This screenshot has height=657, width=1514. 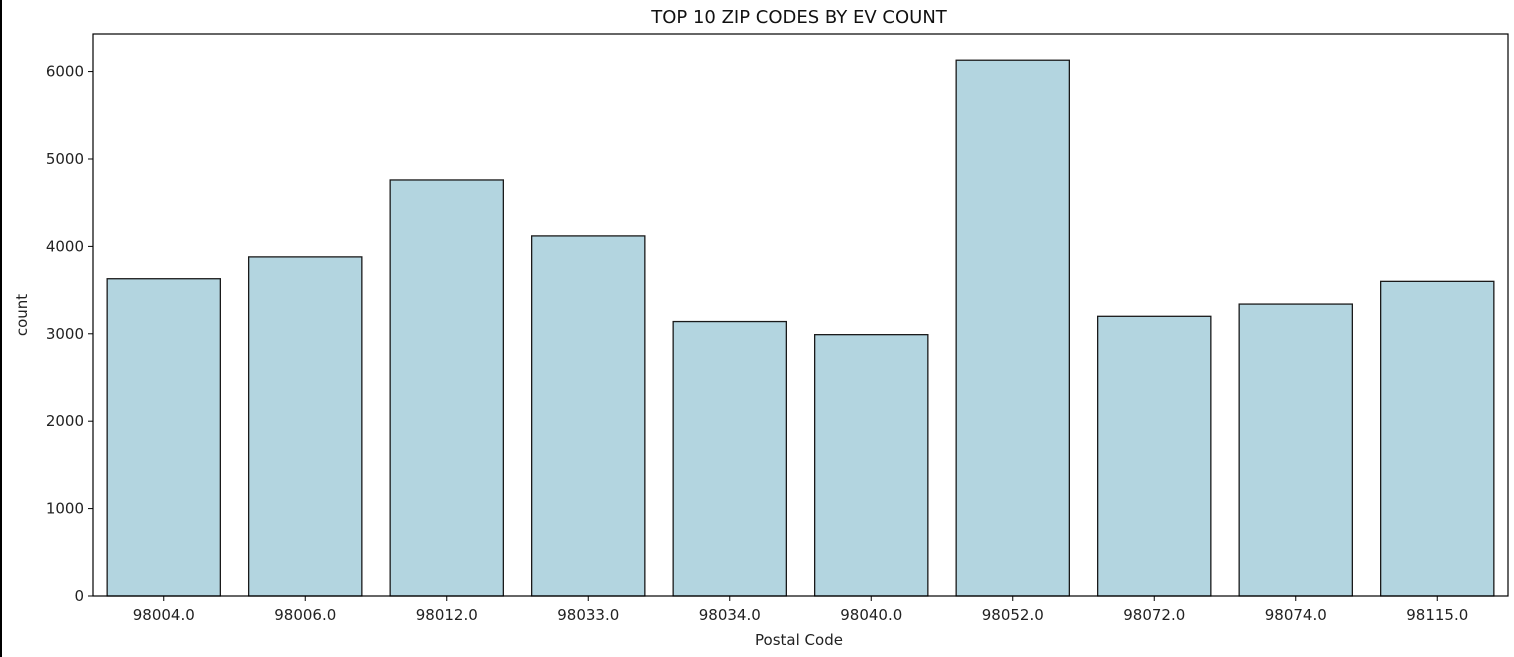 What do you see at coordinates (164, 615) in the screenshot?
I see `x-tick-label: 98004.0` at bounding box center [164, 615].